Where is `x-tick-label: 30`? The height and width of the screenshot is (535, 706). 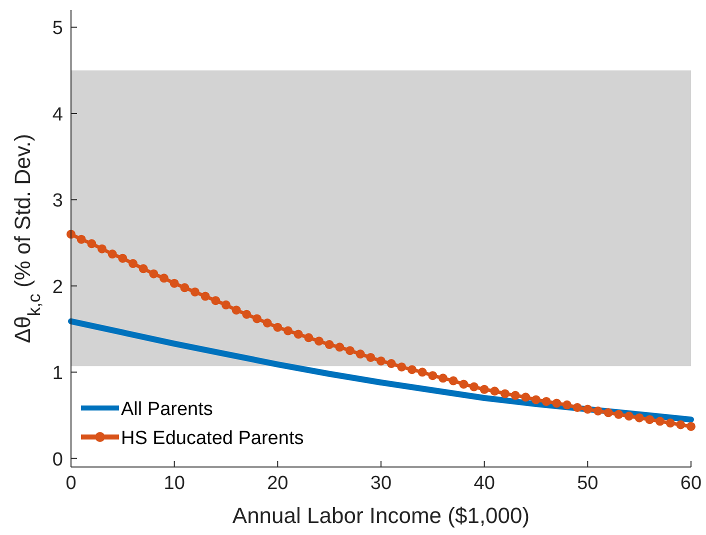 x-tick-label: 30 is located at coordinates (381, 483).